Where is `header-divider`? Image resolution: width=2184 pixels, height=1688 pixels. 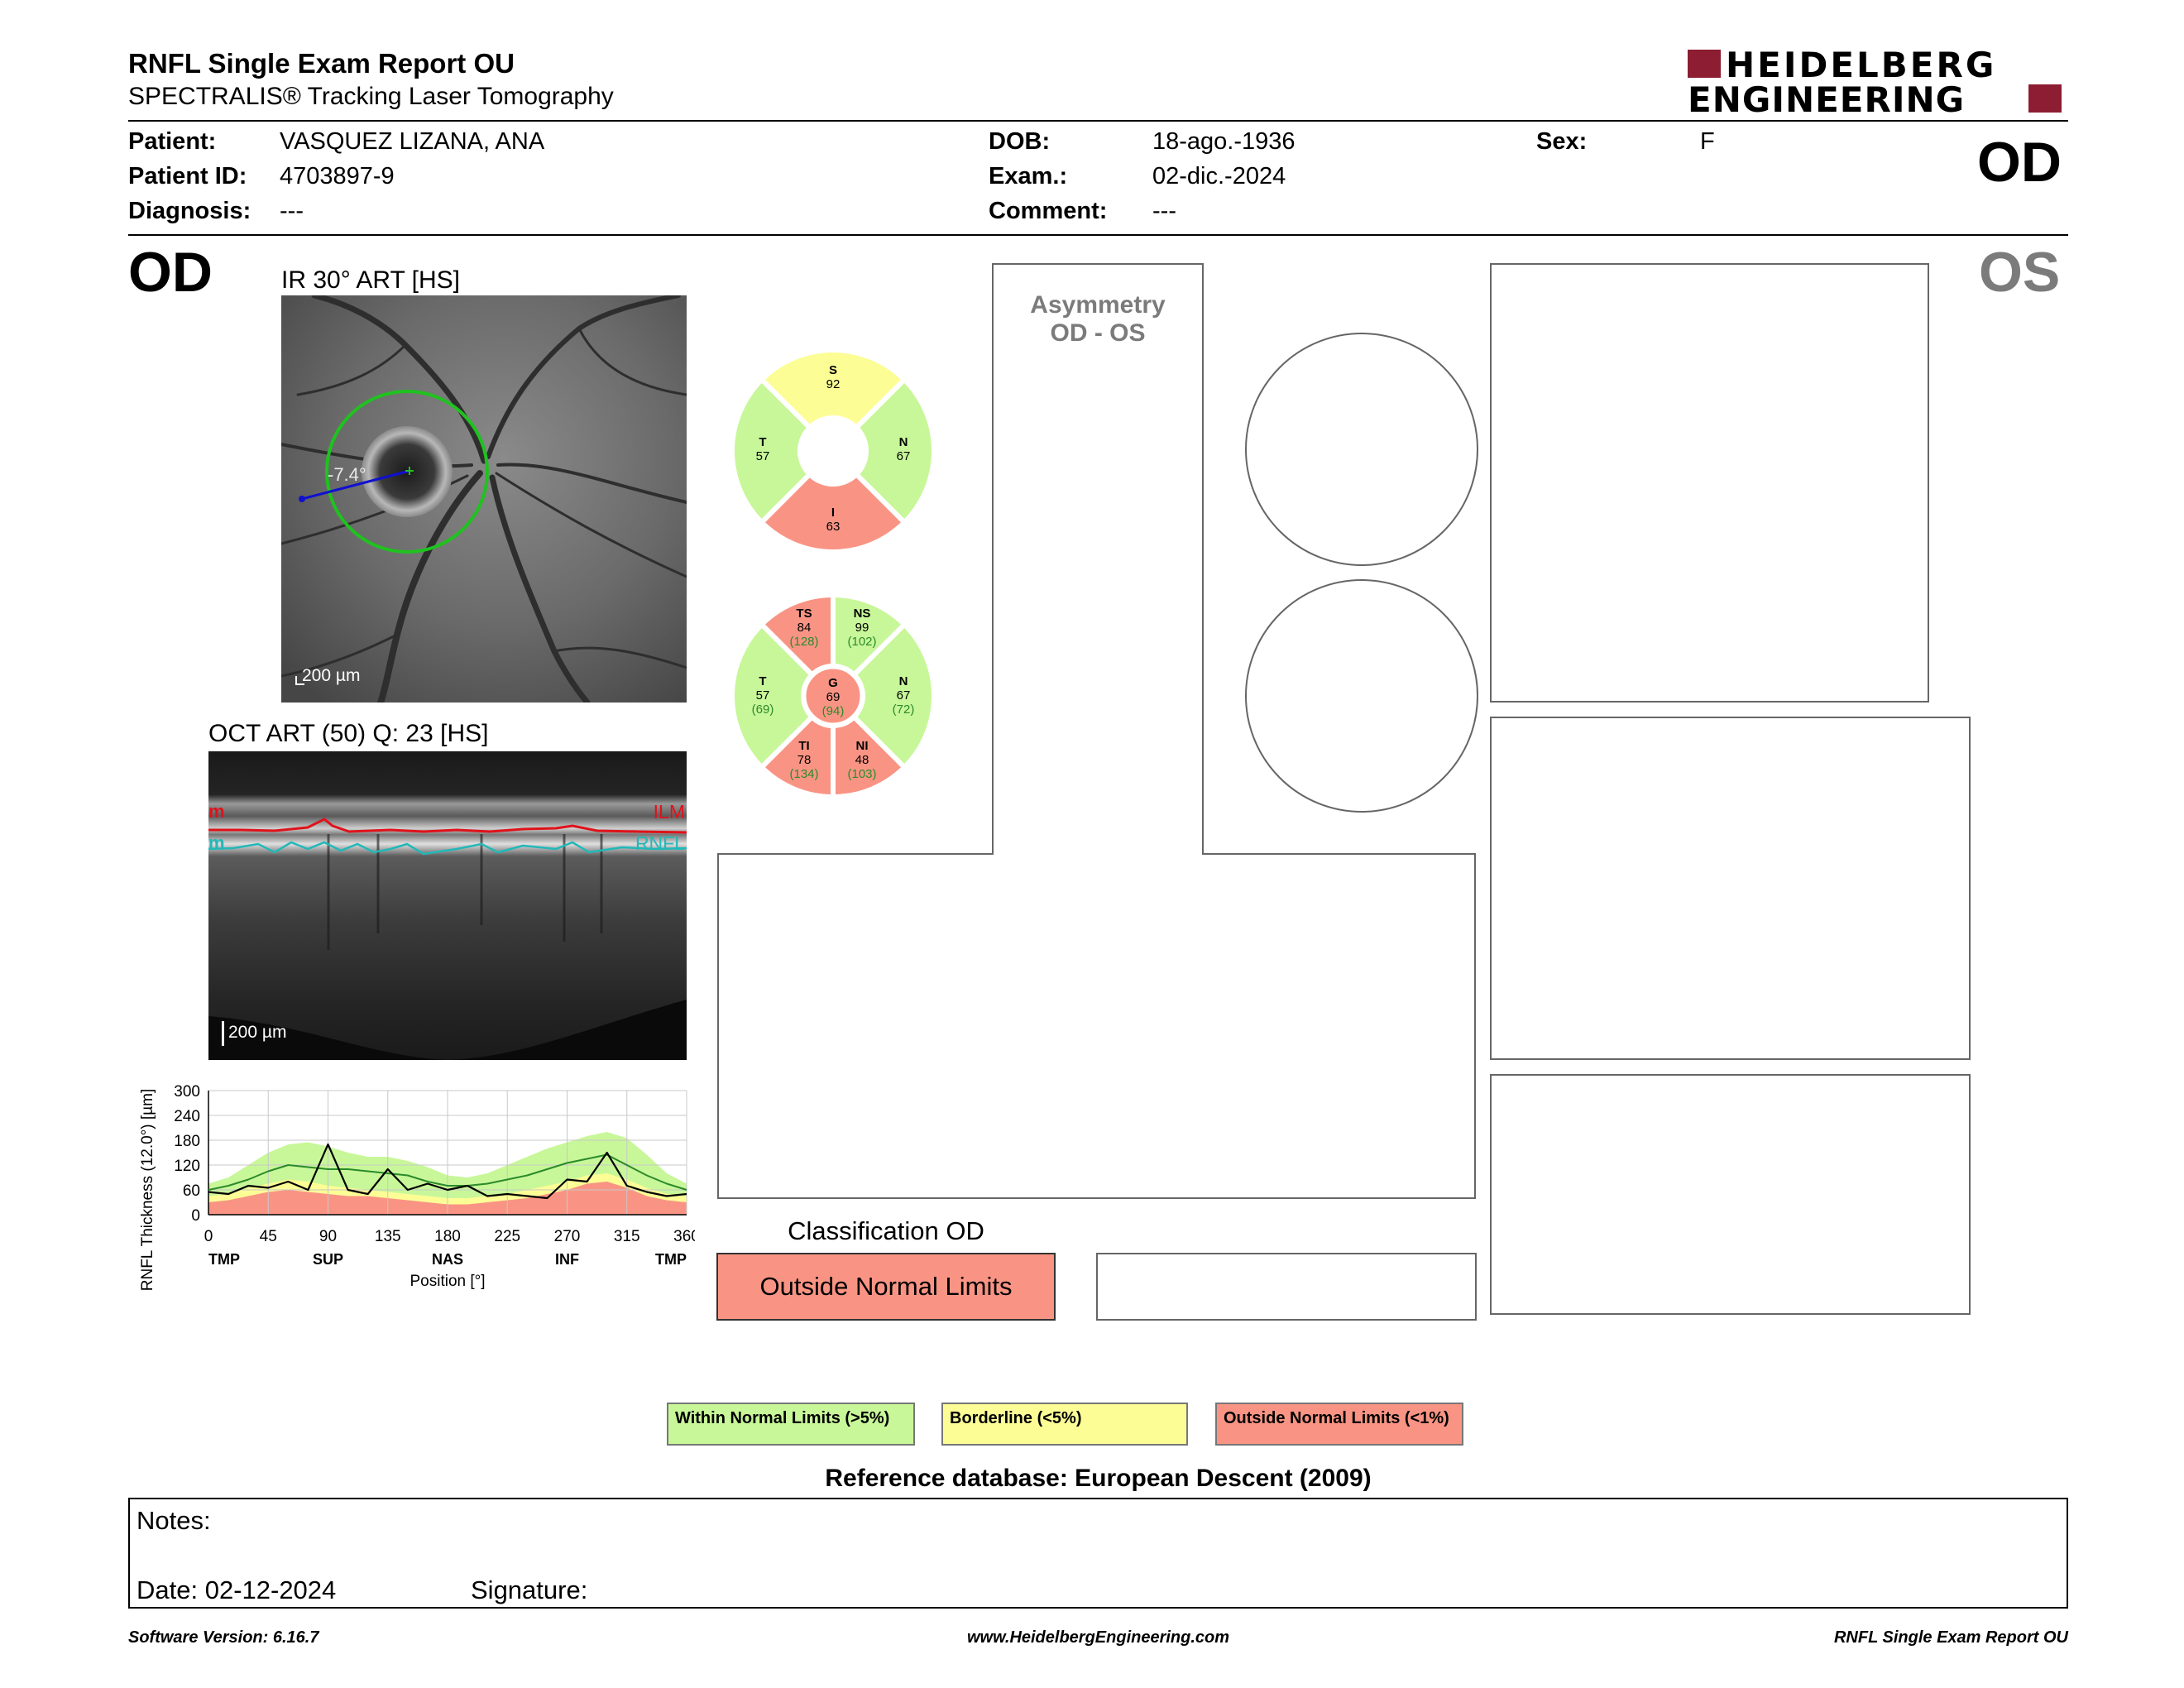
header-divider is located at coordinates (1098, 121).